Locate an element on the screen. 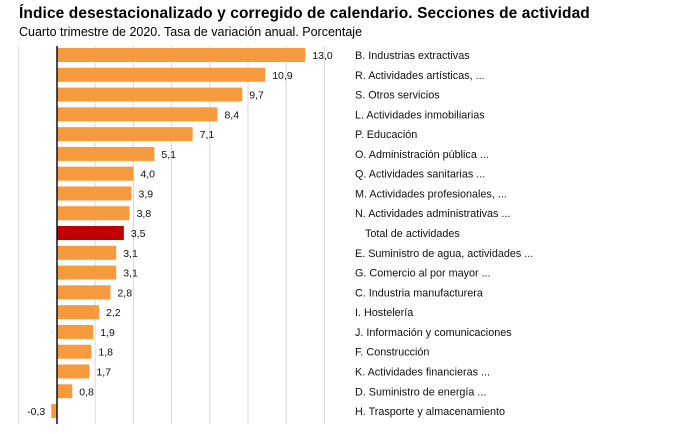 Image resolution: width=680 pixels, height=434 pixels. category-label: P. Educación is located at coordinates (386, 135).